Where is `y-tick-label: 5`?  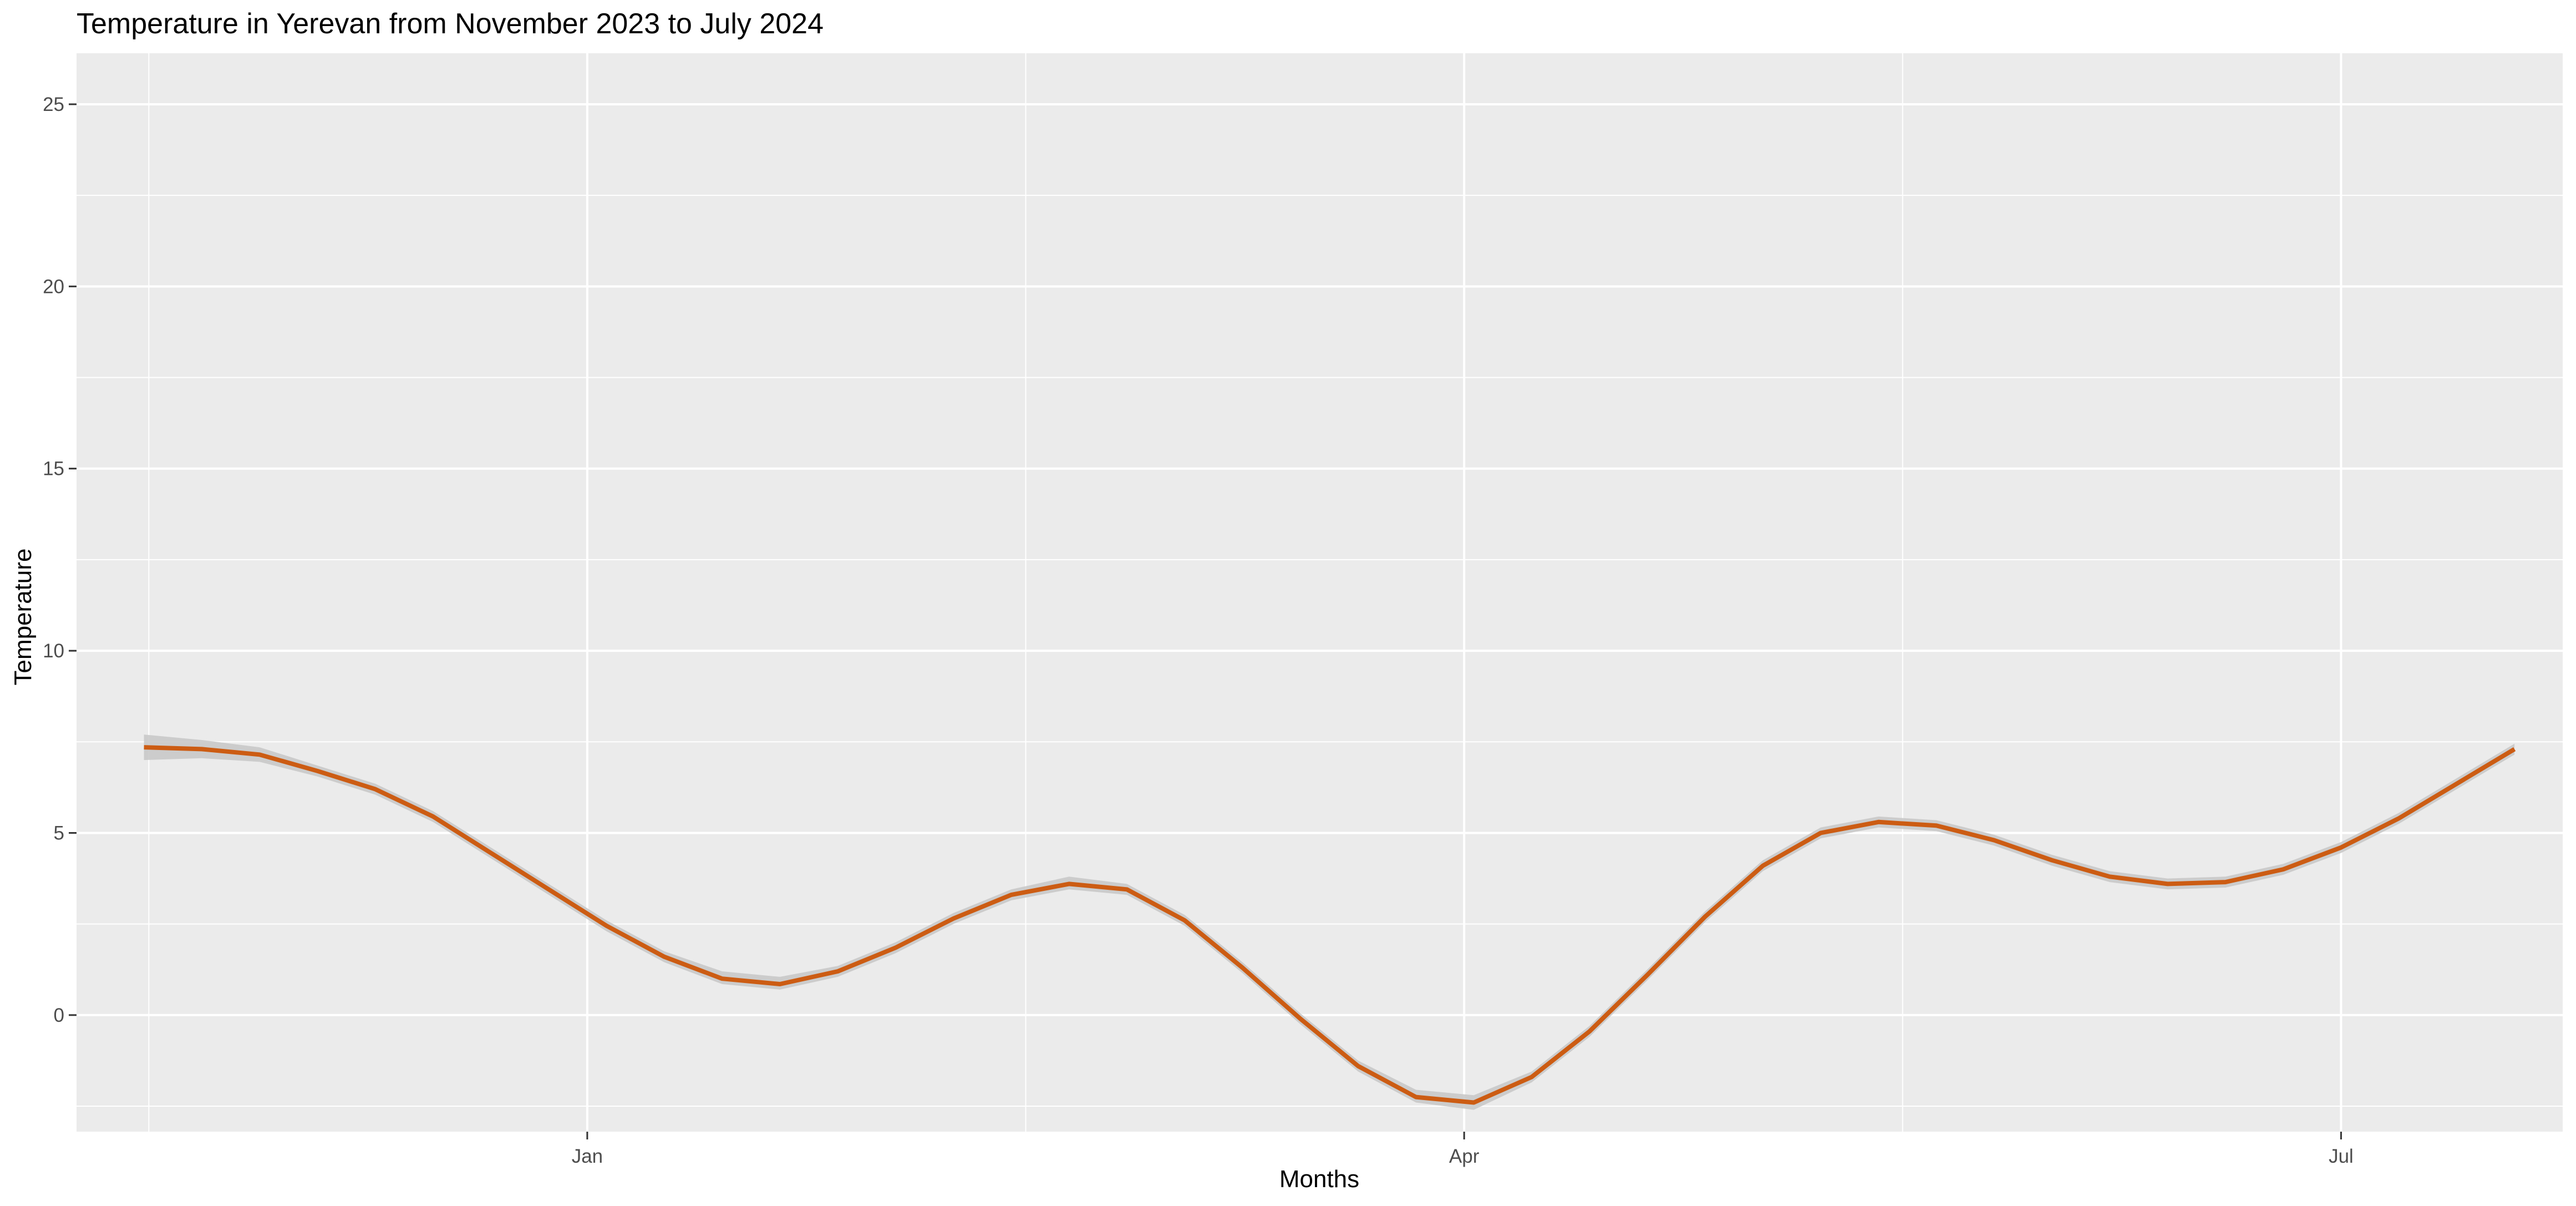 y-tick-label: 5 is located at coordinates (59, 833).